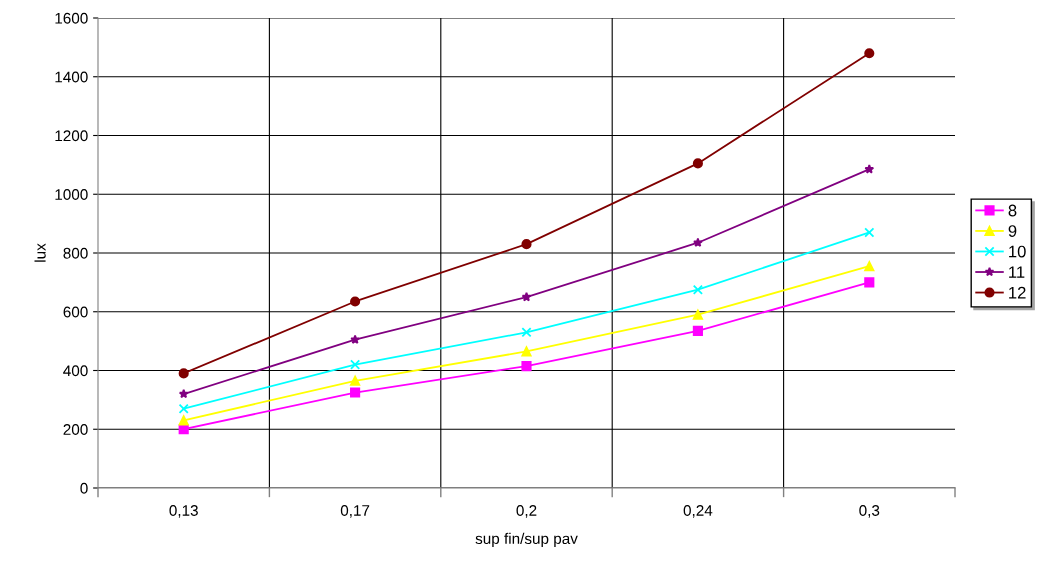 The image size is (1040, 568). What do you see at coordinates (1012, 231) in the screenshot?
I see `legend-label: 9` at bounding box center [1012, 231].